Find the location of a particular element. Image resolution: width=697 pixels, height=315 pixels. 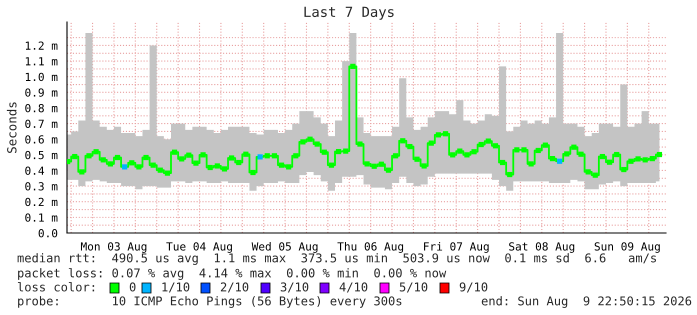

x-tick-label: Mon 03 Aug is located at coordinates (113, 247).